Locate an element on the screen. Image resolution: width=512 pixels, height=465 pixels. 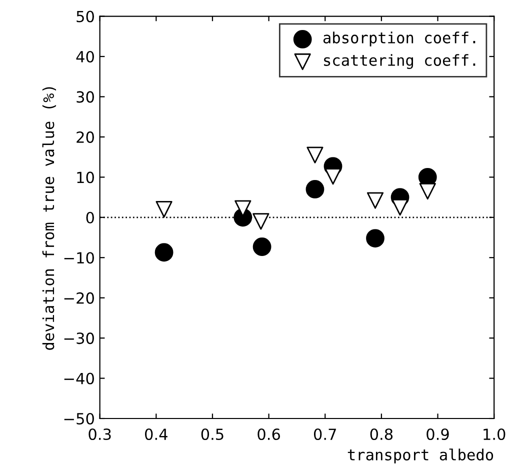
x-axis-title: transport albedo is located at coordinates (421, 456).